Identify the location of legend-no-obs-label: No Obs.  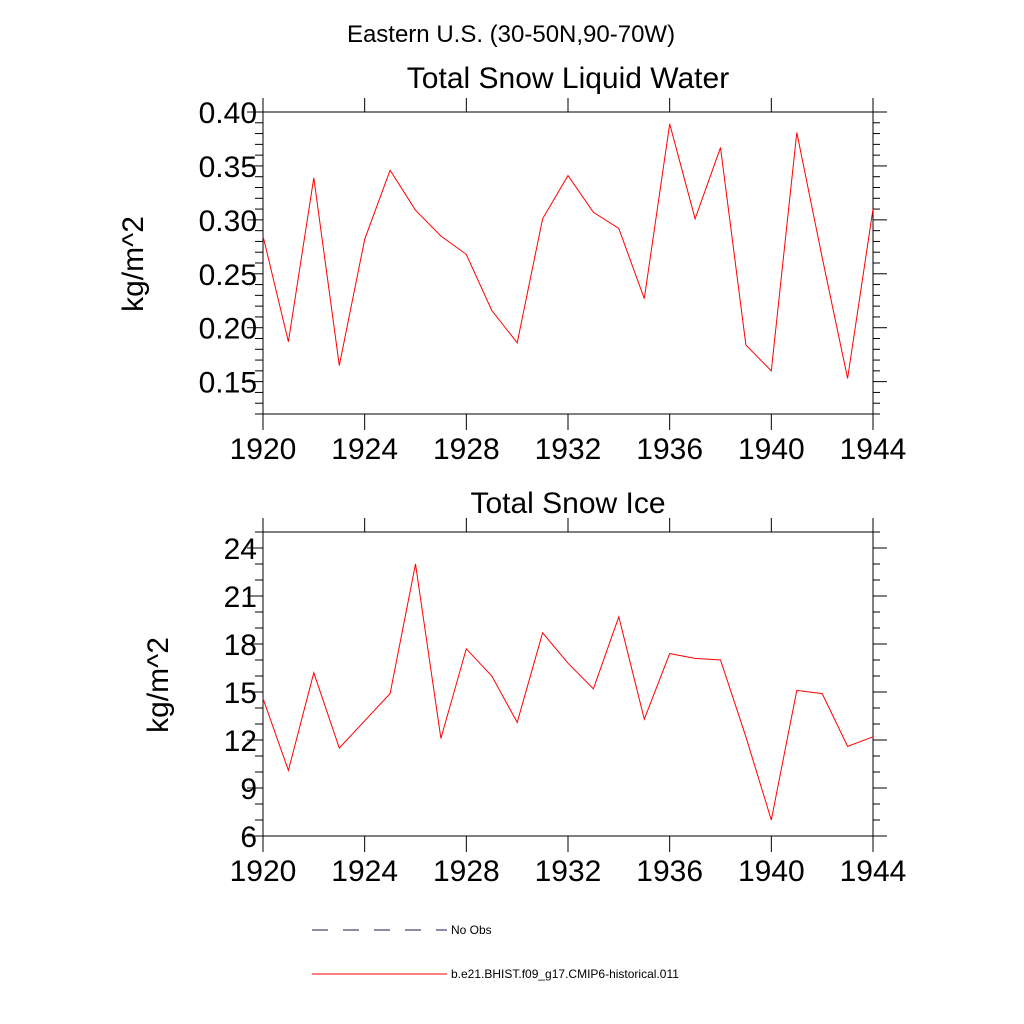
(471, 930).